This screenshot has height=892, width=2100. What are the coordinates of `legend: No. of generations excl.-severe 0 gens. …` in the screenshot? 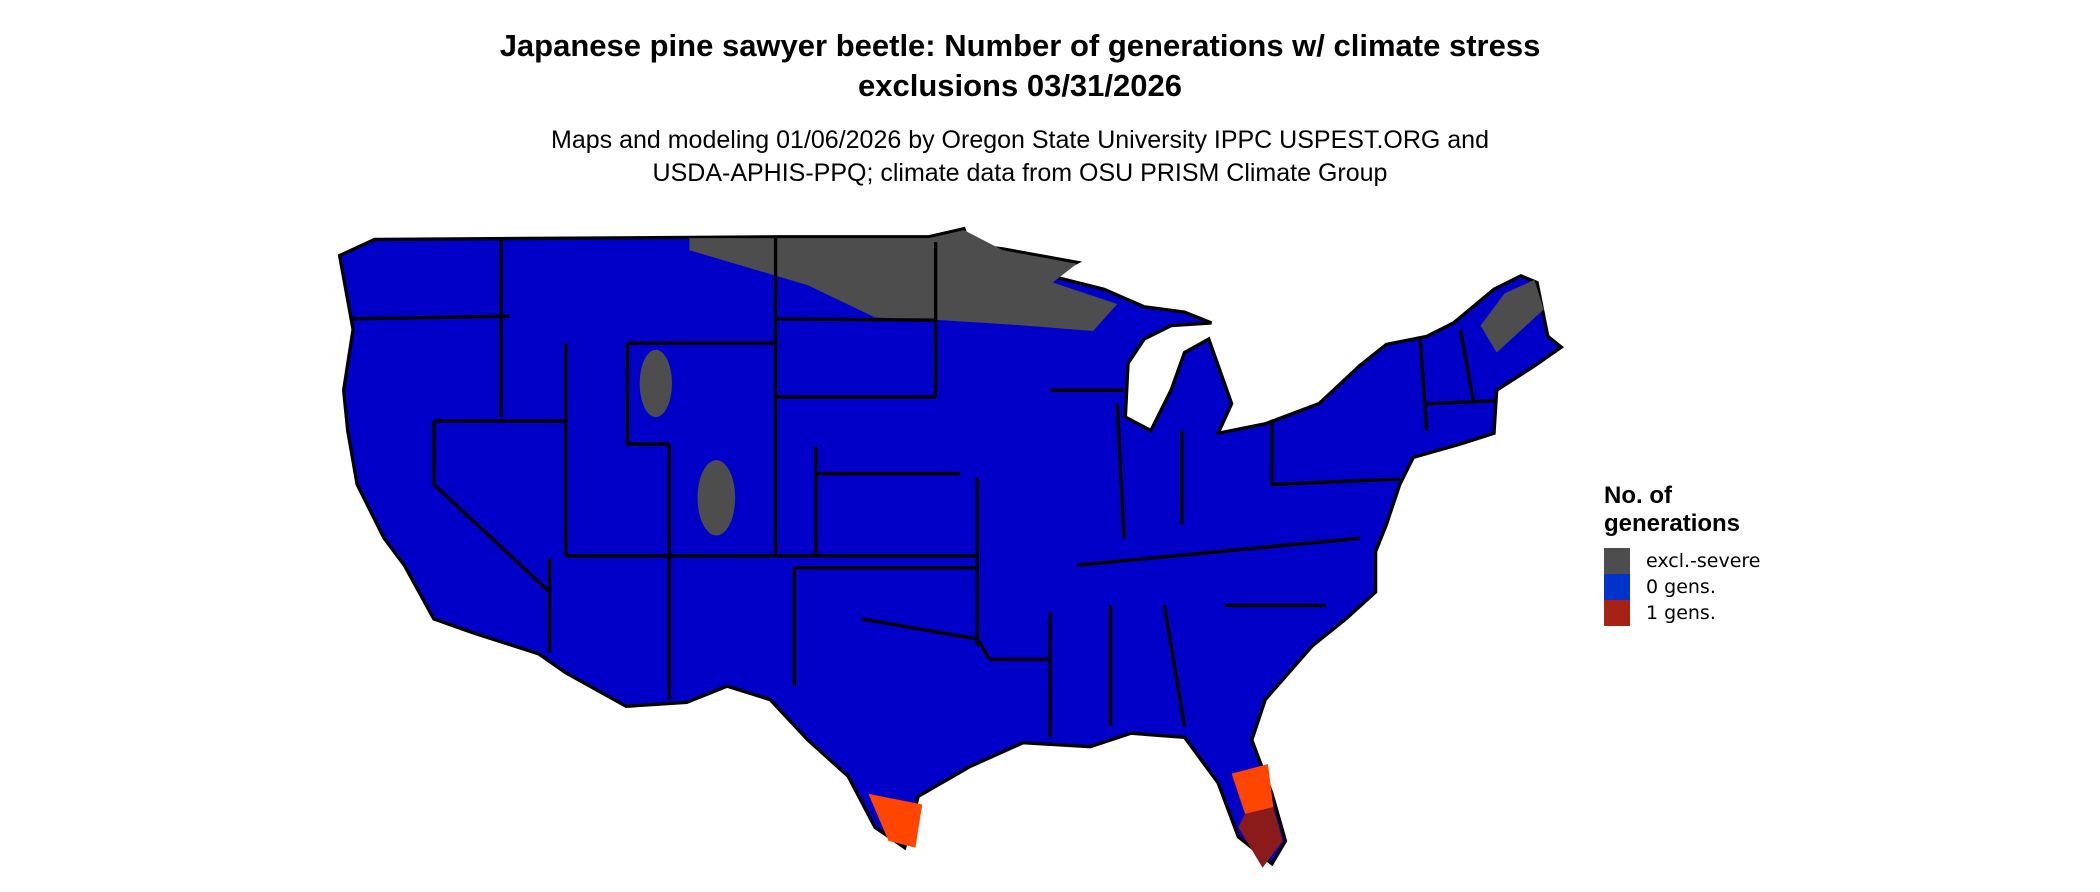 It's located at (1682, 554).